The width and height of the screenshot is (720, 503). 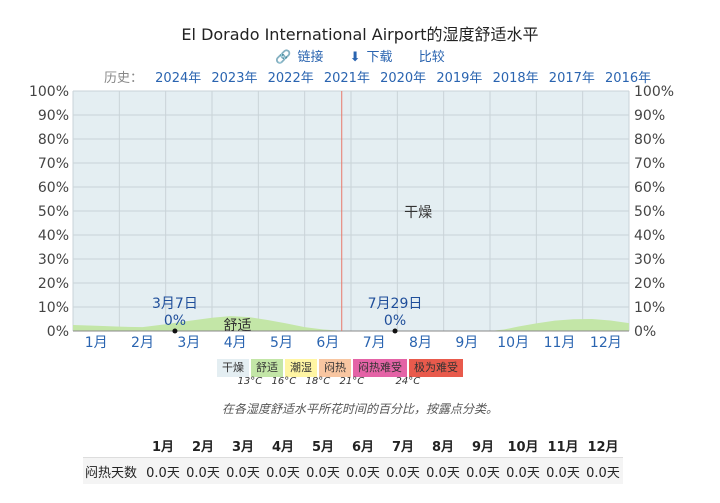 What do you see at coordinates (628, 78) in the screenshot?
I see `year-link-2016: 2016年` at bounding box center [628, 78].